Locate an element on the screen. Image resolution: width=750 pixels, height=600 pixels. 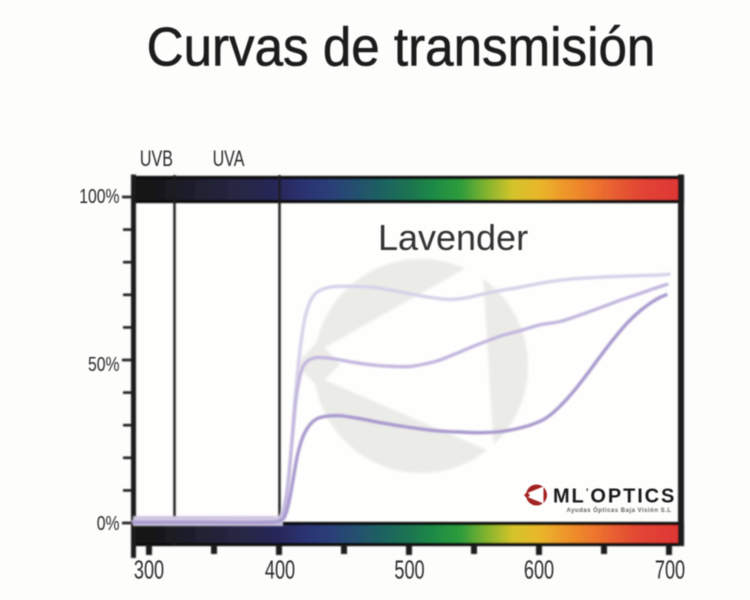
svg-text: 500 is located at coordinates (409, 569).